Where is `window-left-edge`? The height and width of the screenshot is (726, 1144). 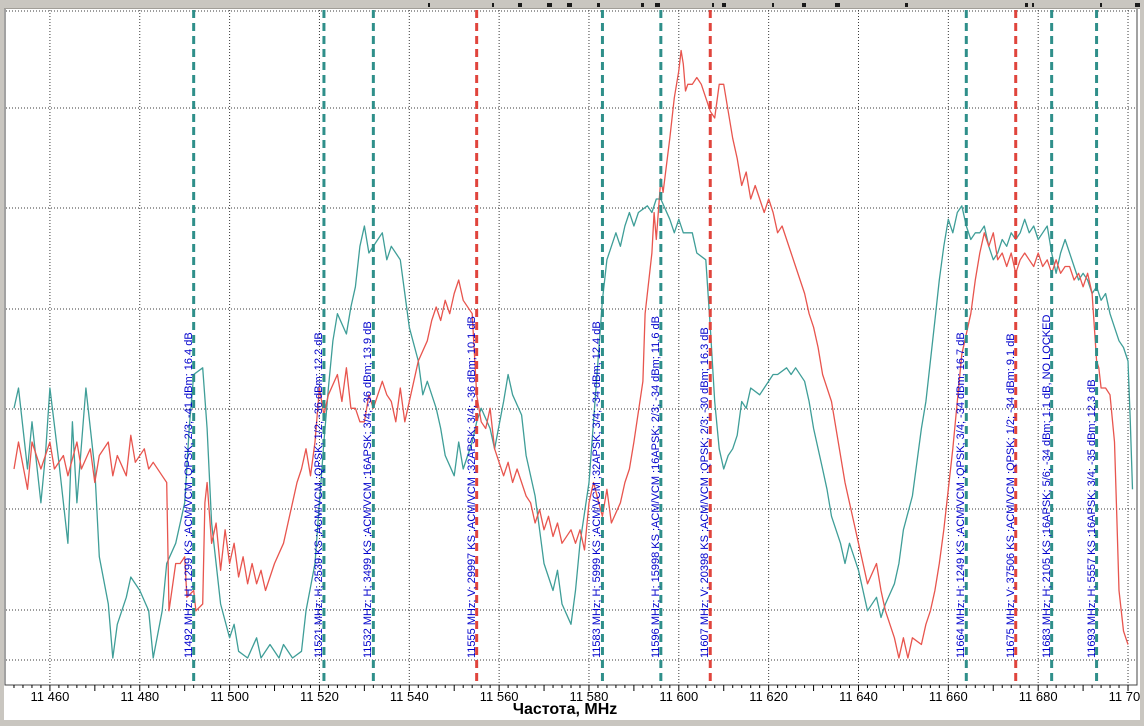
window-left-edge is located at coordinates (2, 363).